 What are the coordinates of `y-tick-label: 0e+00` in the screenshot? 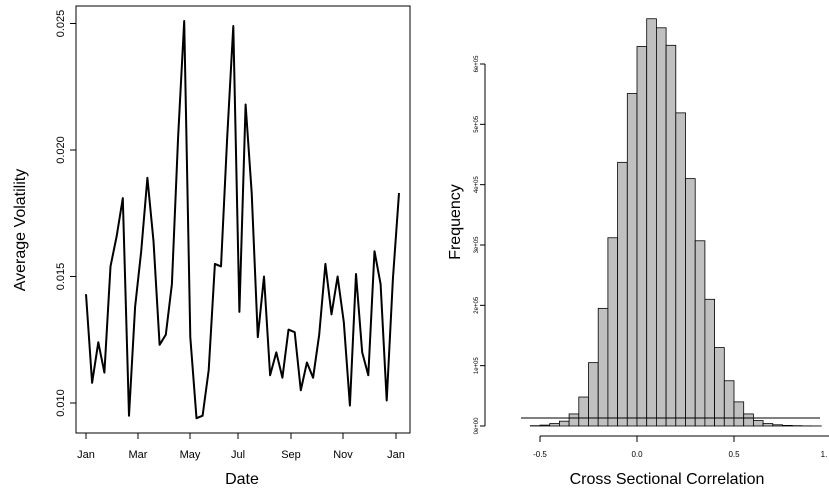 It's located at (477, 426).